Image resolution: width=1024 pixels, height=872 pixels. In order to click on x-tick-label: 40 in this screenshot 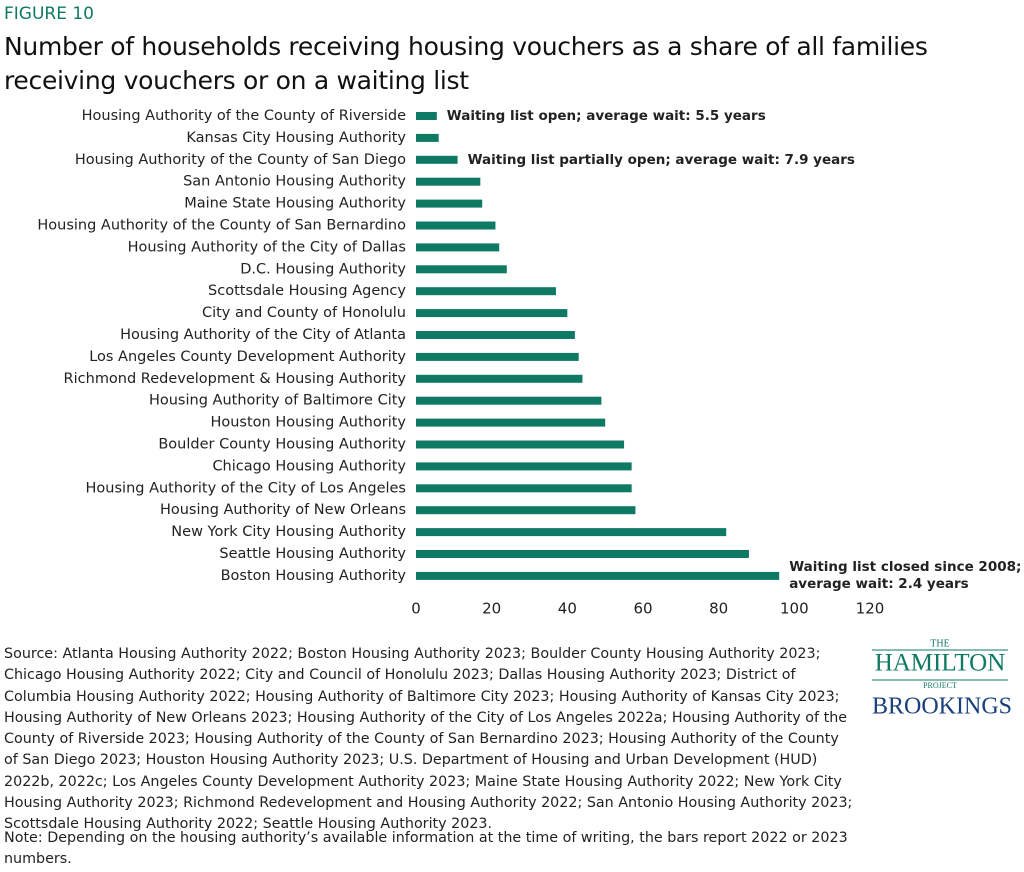, I will do `click(567, 609)`.